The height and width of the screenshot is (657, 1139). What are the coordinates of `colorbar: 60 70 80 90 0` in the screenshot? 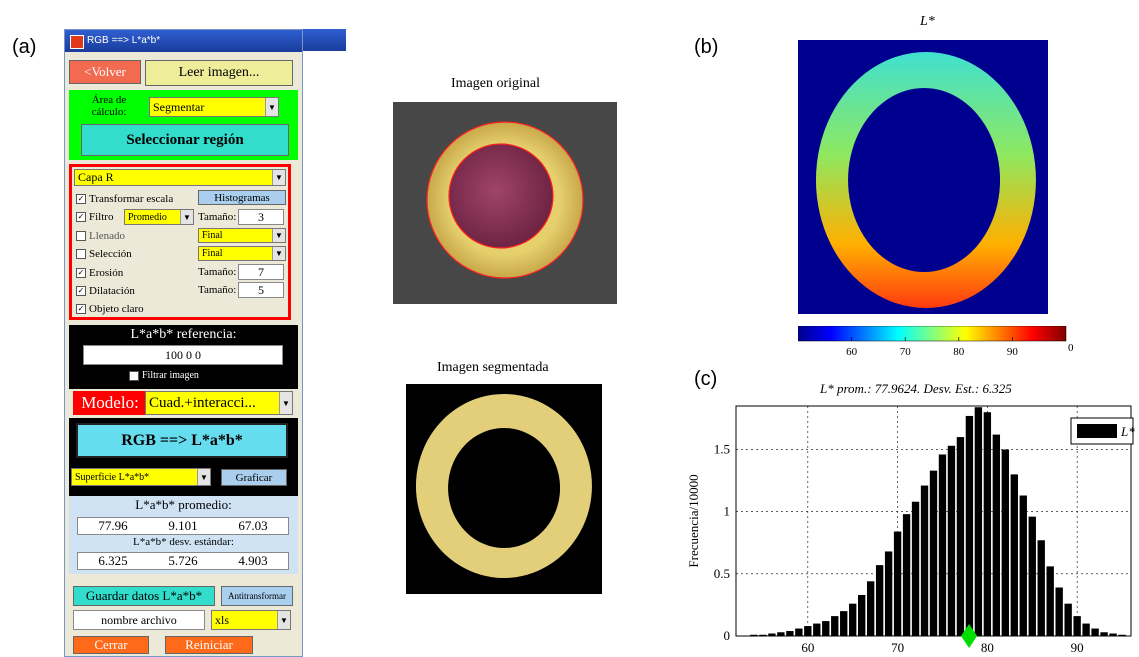 It's located at (936, 342).